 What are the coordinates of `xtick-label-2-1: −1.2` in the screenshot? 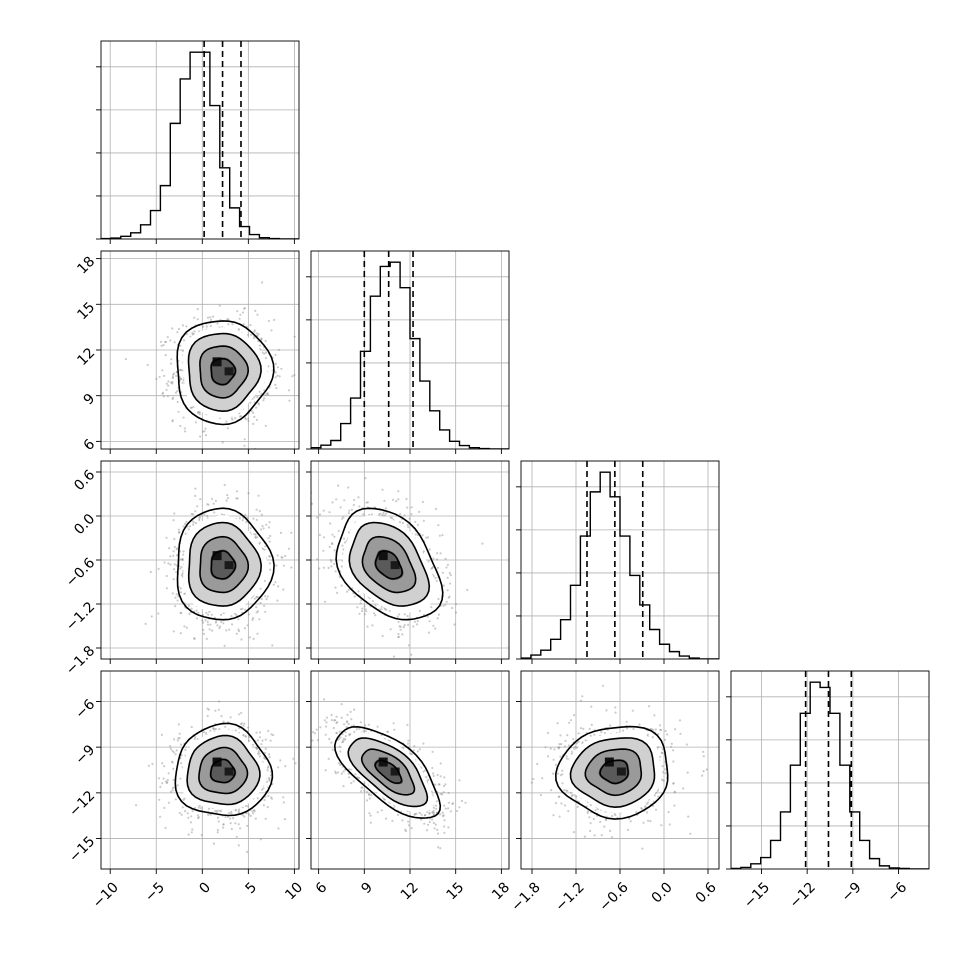 It's located at (569, 896).